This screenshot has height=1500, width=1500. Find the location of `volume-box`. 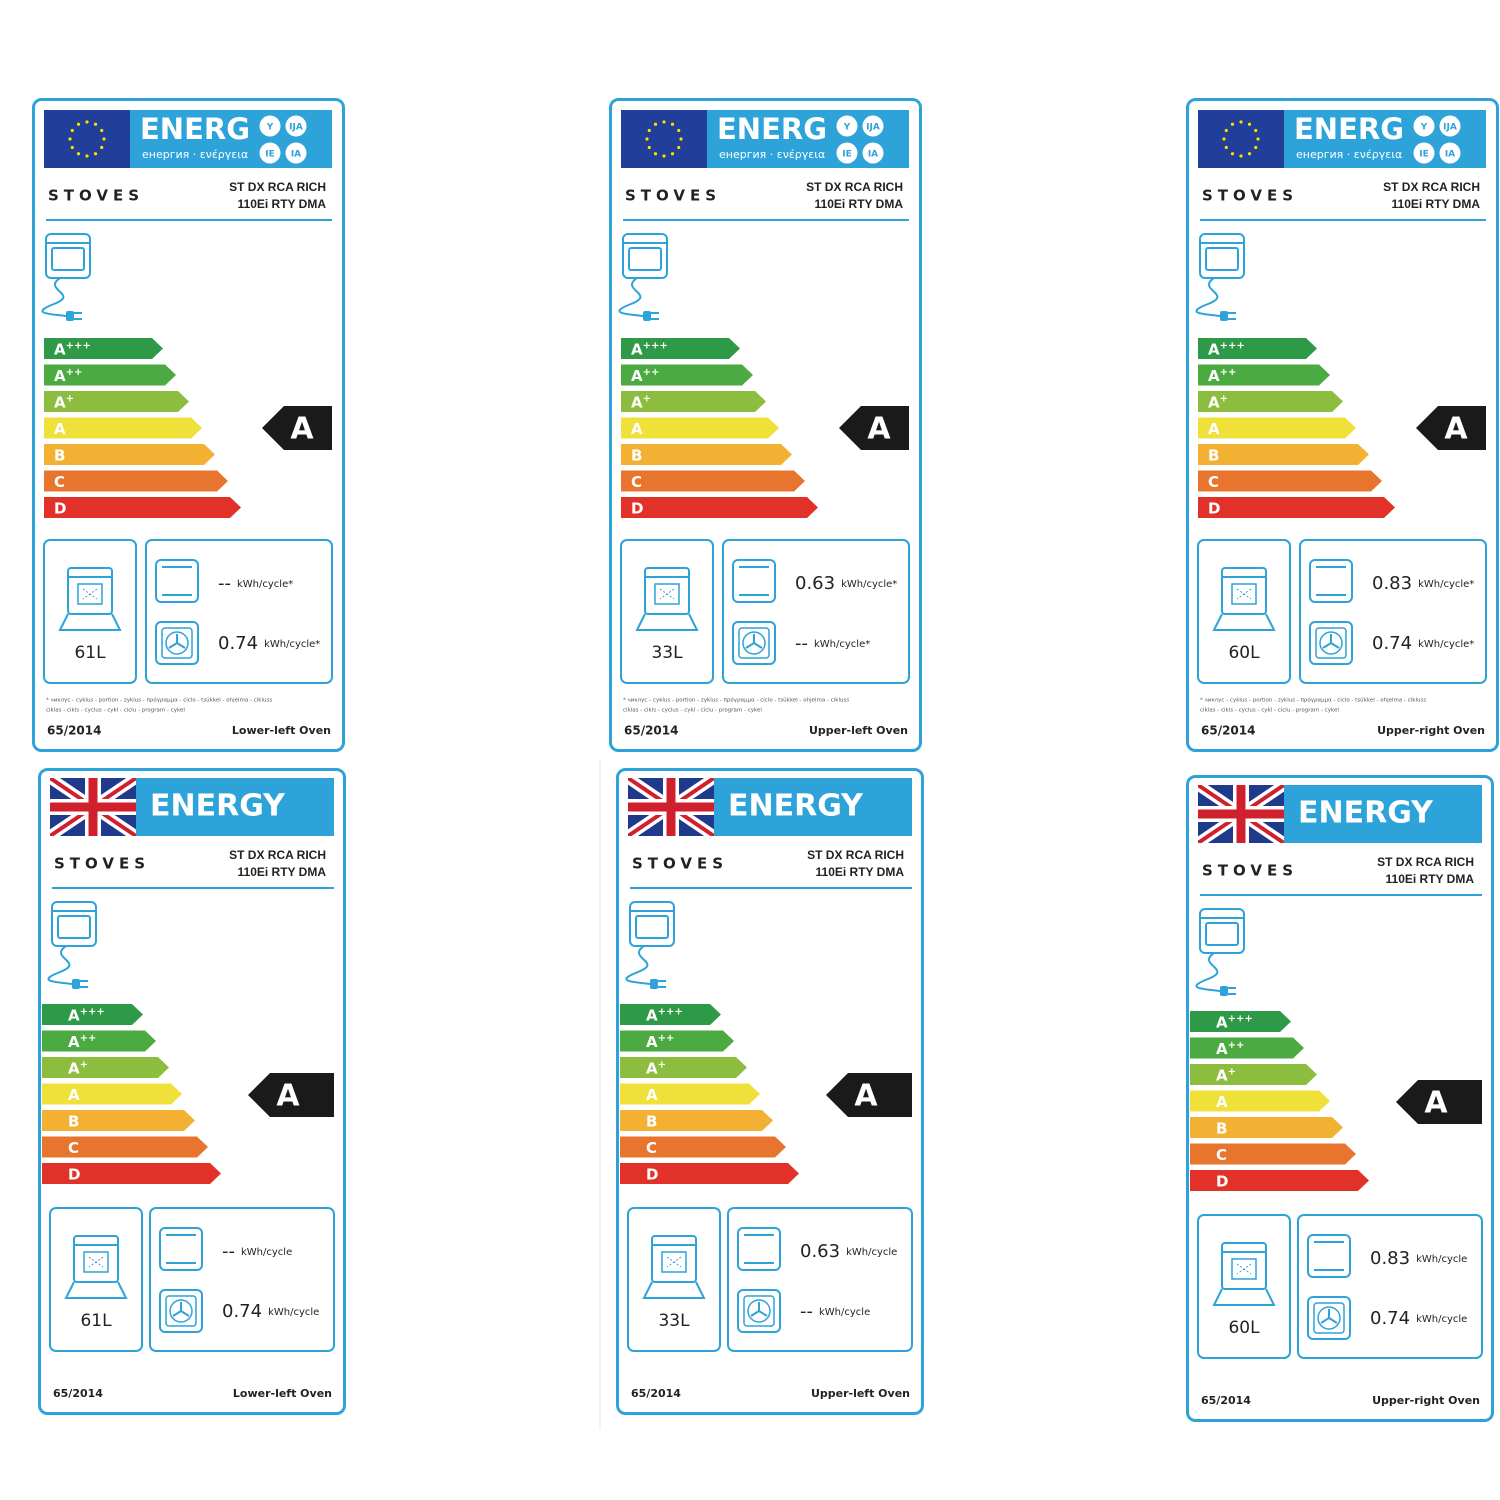

volume-box is located at coordinates (96, 1279).